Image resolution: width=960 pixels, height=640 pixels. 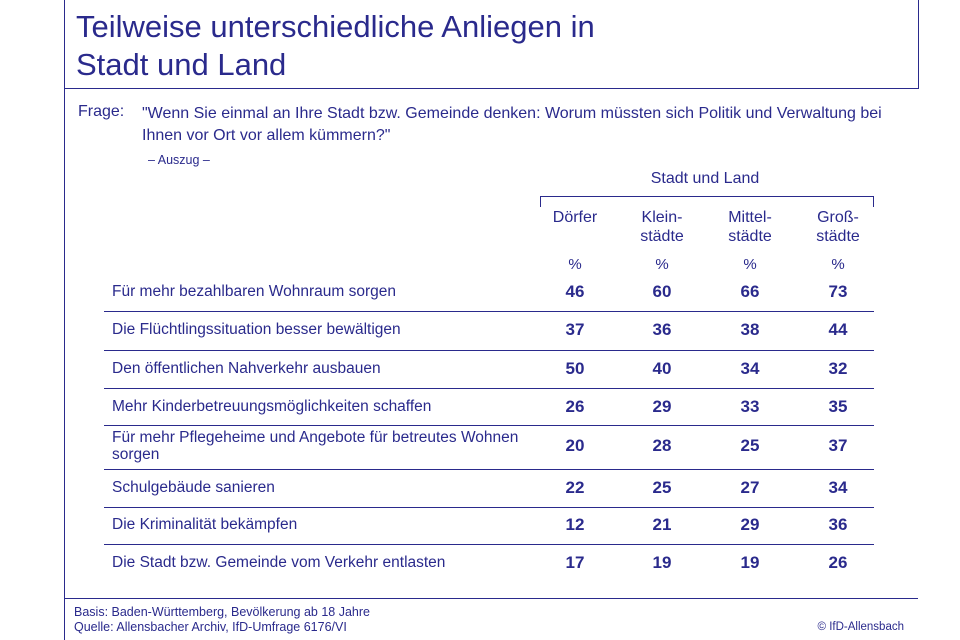 What do you see at coordinates (705, 178) in the screenshot?
I see `column-group-label: Stadt und Land` at bounding box center [705, 178].